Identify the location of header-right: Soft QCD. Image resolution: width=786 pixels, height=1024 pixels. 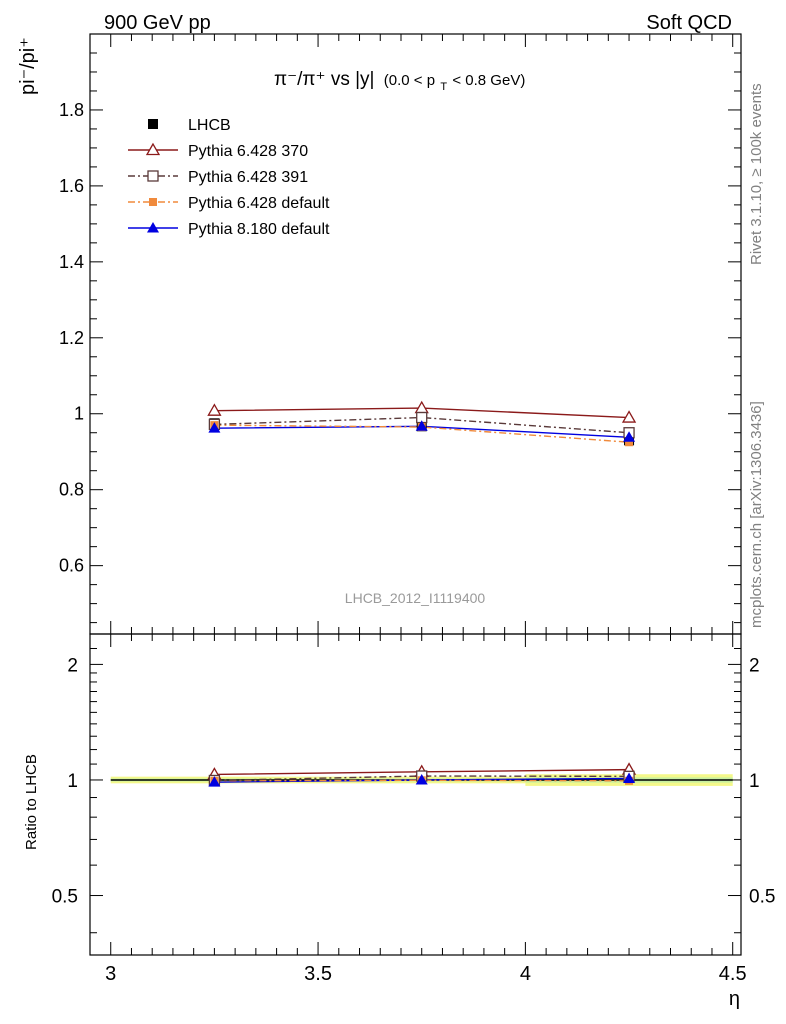
(689, 23).